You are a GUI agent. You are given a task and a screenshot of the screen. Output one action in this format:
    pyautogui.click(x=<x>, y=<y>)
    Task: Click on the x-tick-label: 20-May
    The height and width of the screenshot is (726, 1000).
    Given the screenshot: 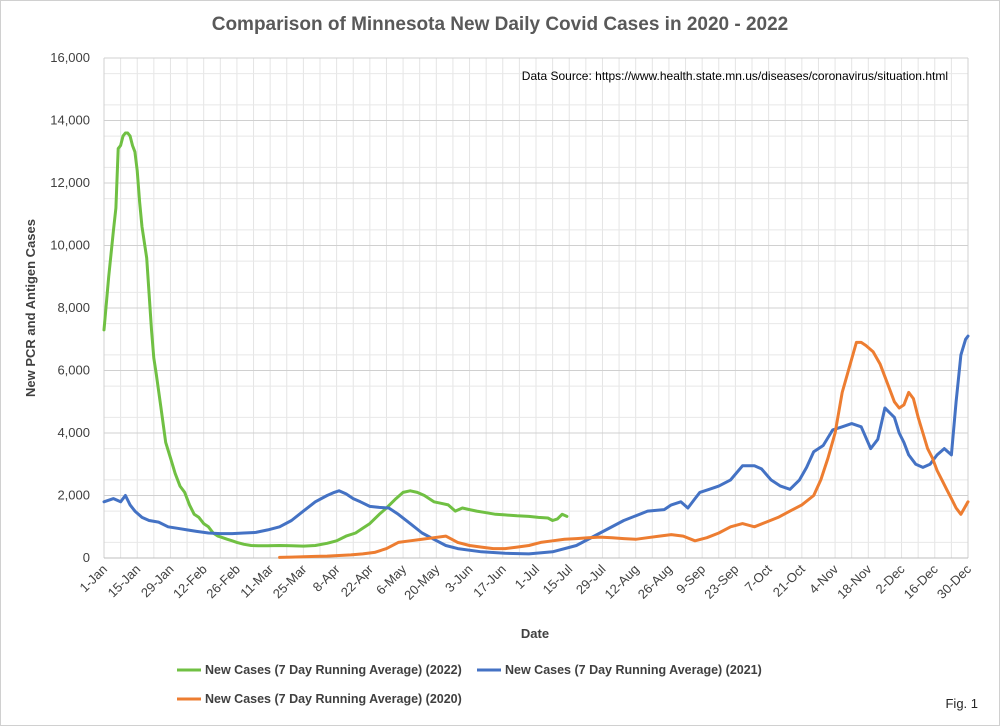 What is the action you would take?
    pyautogui.click(x=422, y=582)
    